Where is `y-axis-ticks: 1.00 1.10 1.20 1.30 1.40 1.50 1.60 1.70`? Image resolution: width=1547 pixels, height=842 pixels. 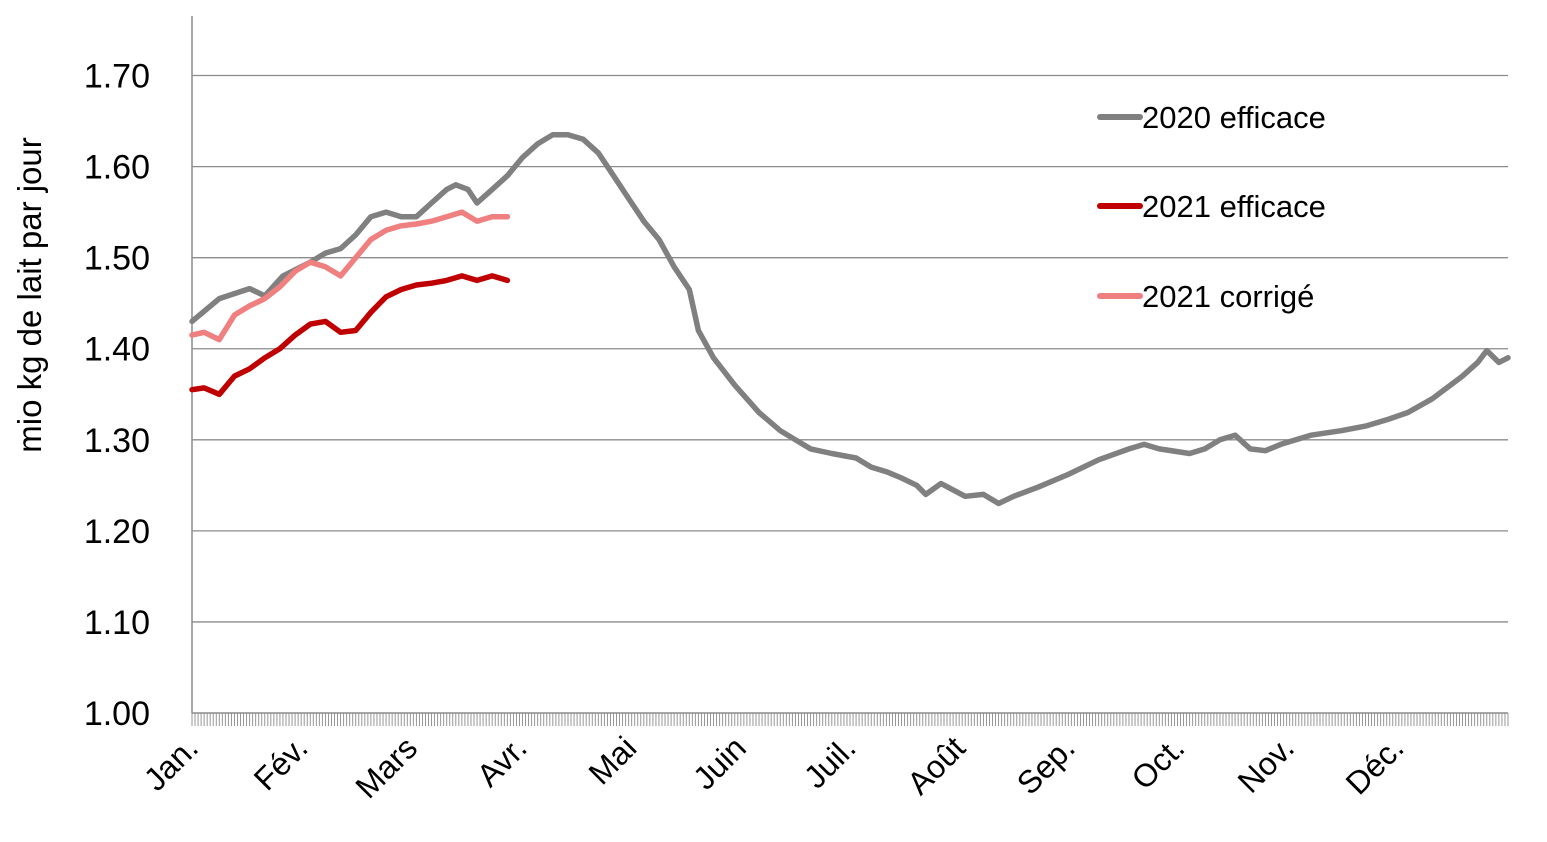 y-axis-ticks: 1.00 1.10 1.20 1.30 1.40 1.50 1.60 1.70 is located at coordinates (117, 395).